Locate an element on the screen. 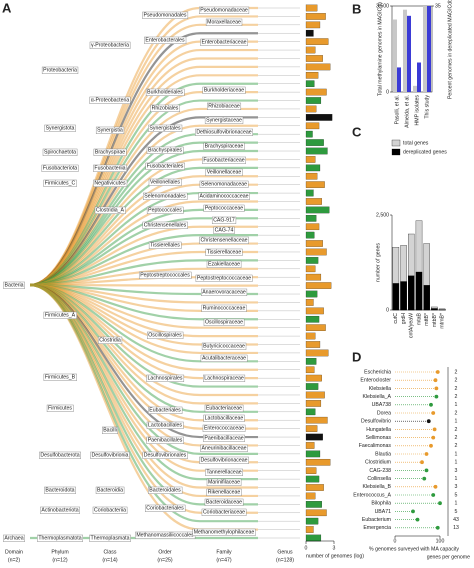 This screenshot has height=568, width=474. tree-node-label: Peptostreptococcaceae is located at coordinates (224, 278).